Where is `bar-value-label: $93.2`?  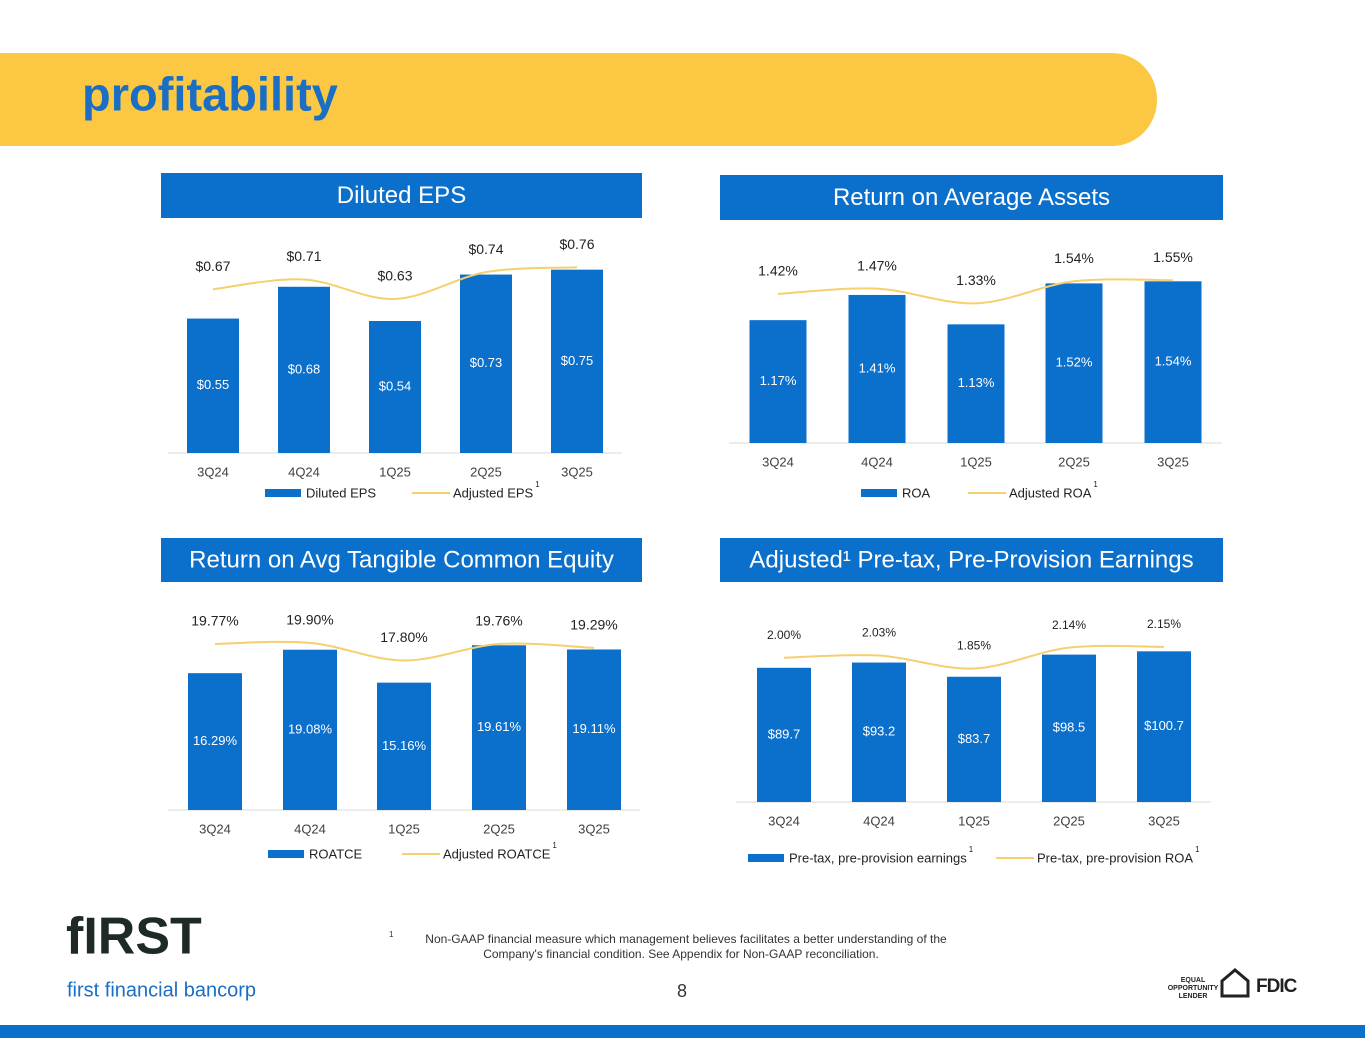 bar-value-label: $93.2 is located at coordinates (879, 731).